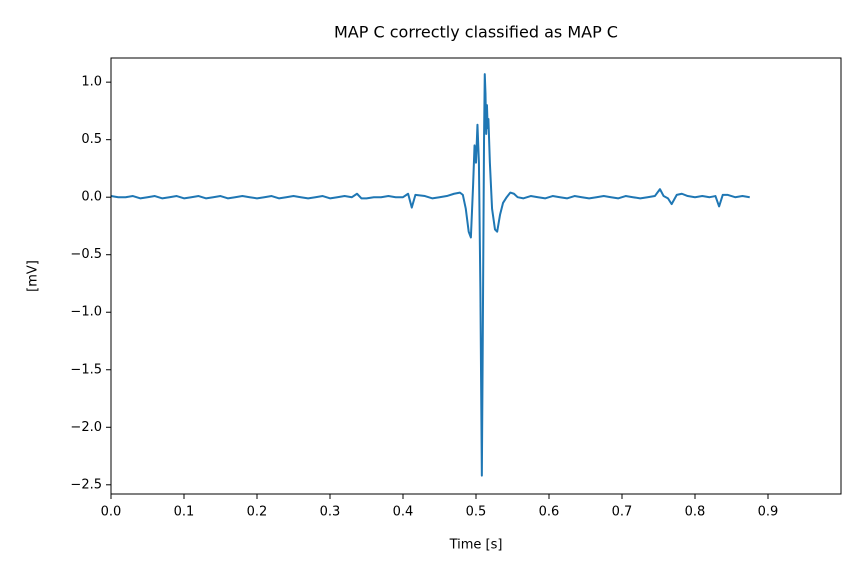 This screenshot has width=864, height=576. Describe the element at coordinates (549, 512) in the screenshot. I see `x-tick-label: 0.6` at that location.